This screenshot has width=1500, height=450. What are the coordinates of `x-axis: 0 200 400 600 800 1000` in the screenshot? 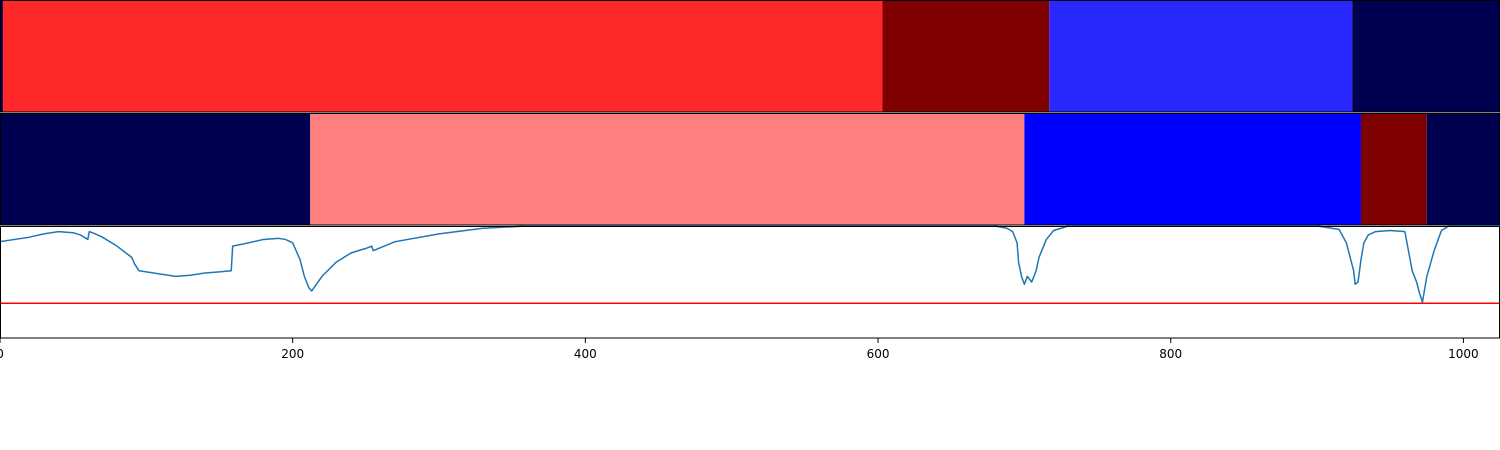 It's located at (739, 349).